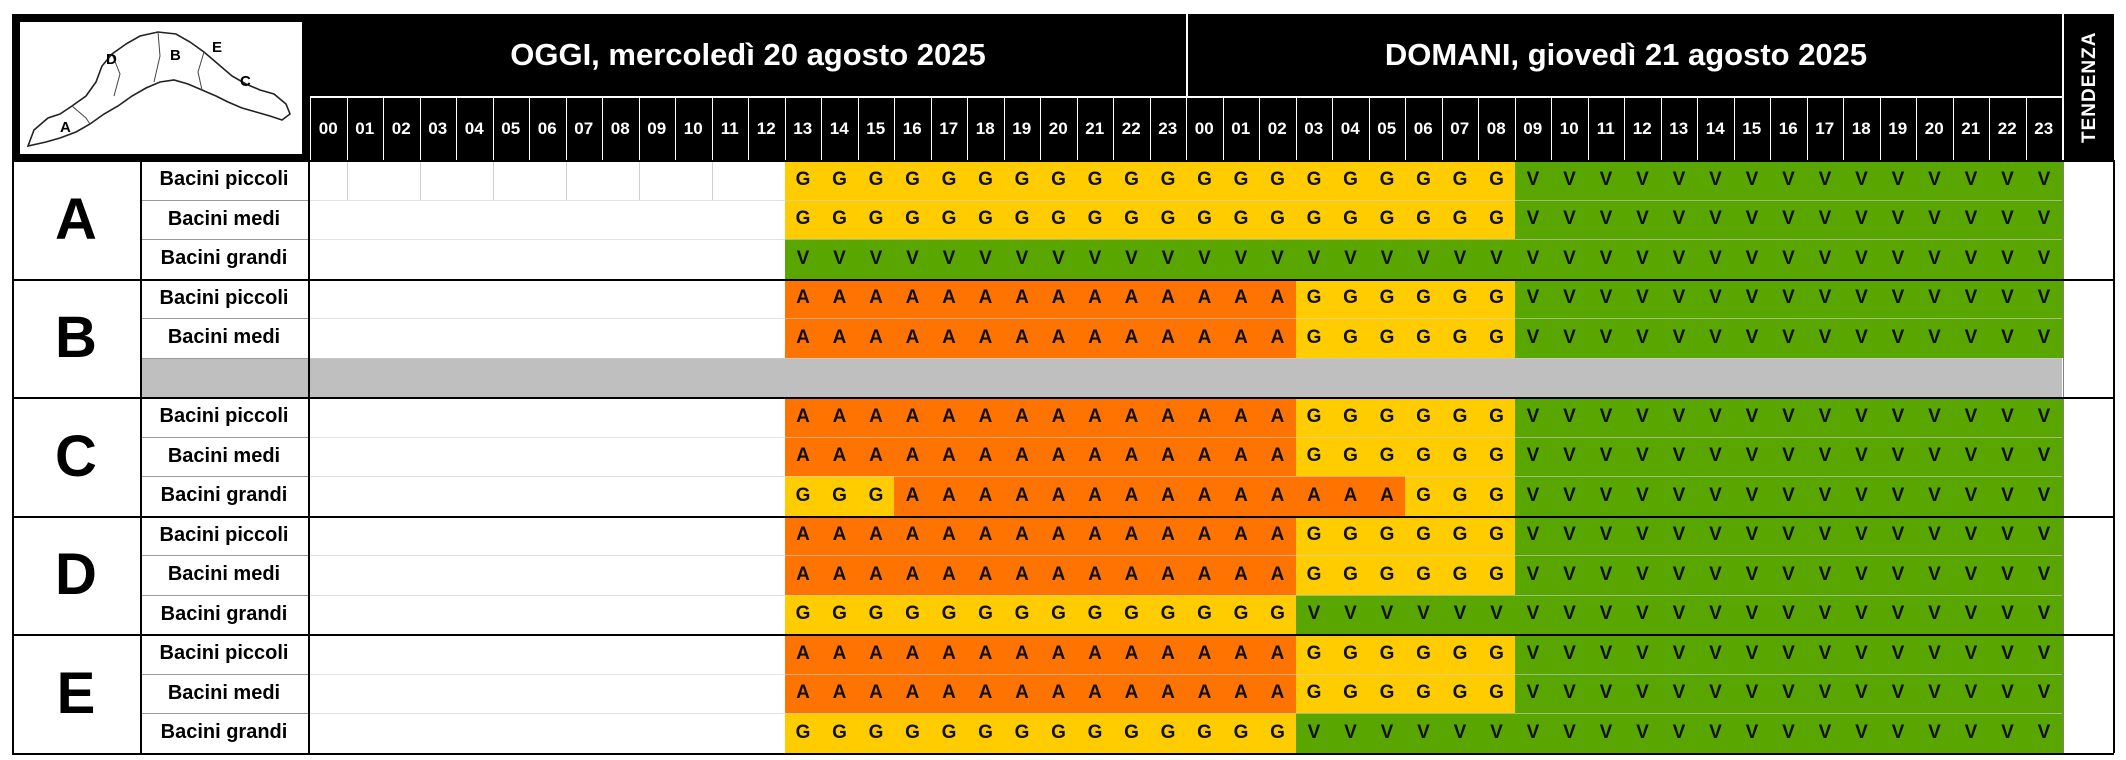  Describe the element at coordinates (1314, 128) in the screenshot. I see `hour-label: 03` at that location.